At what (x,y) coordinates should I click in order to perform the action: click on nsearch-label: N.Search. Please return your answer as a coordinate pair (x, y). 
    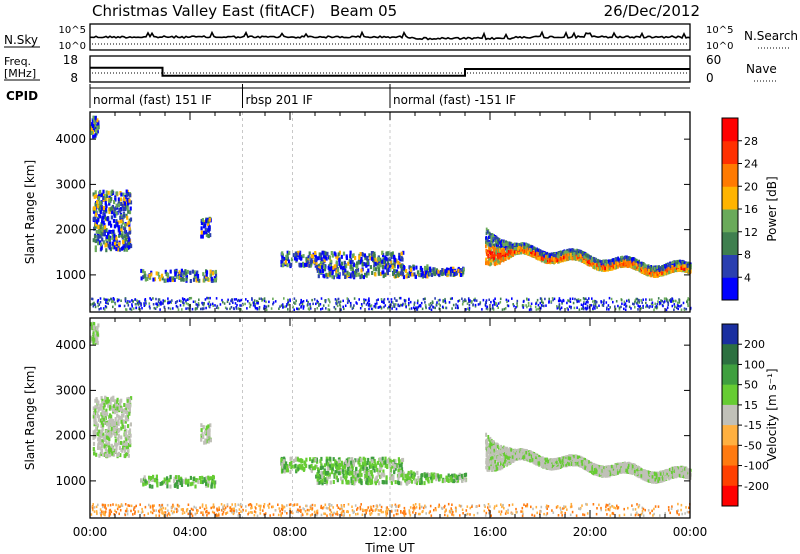
    Looking at the image, I should click on (771, 36).